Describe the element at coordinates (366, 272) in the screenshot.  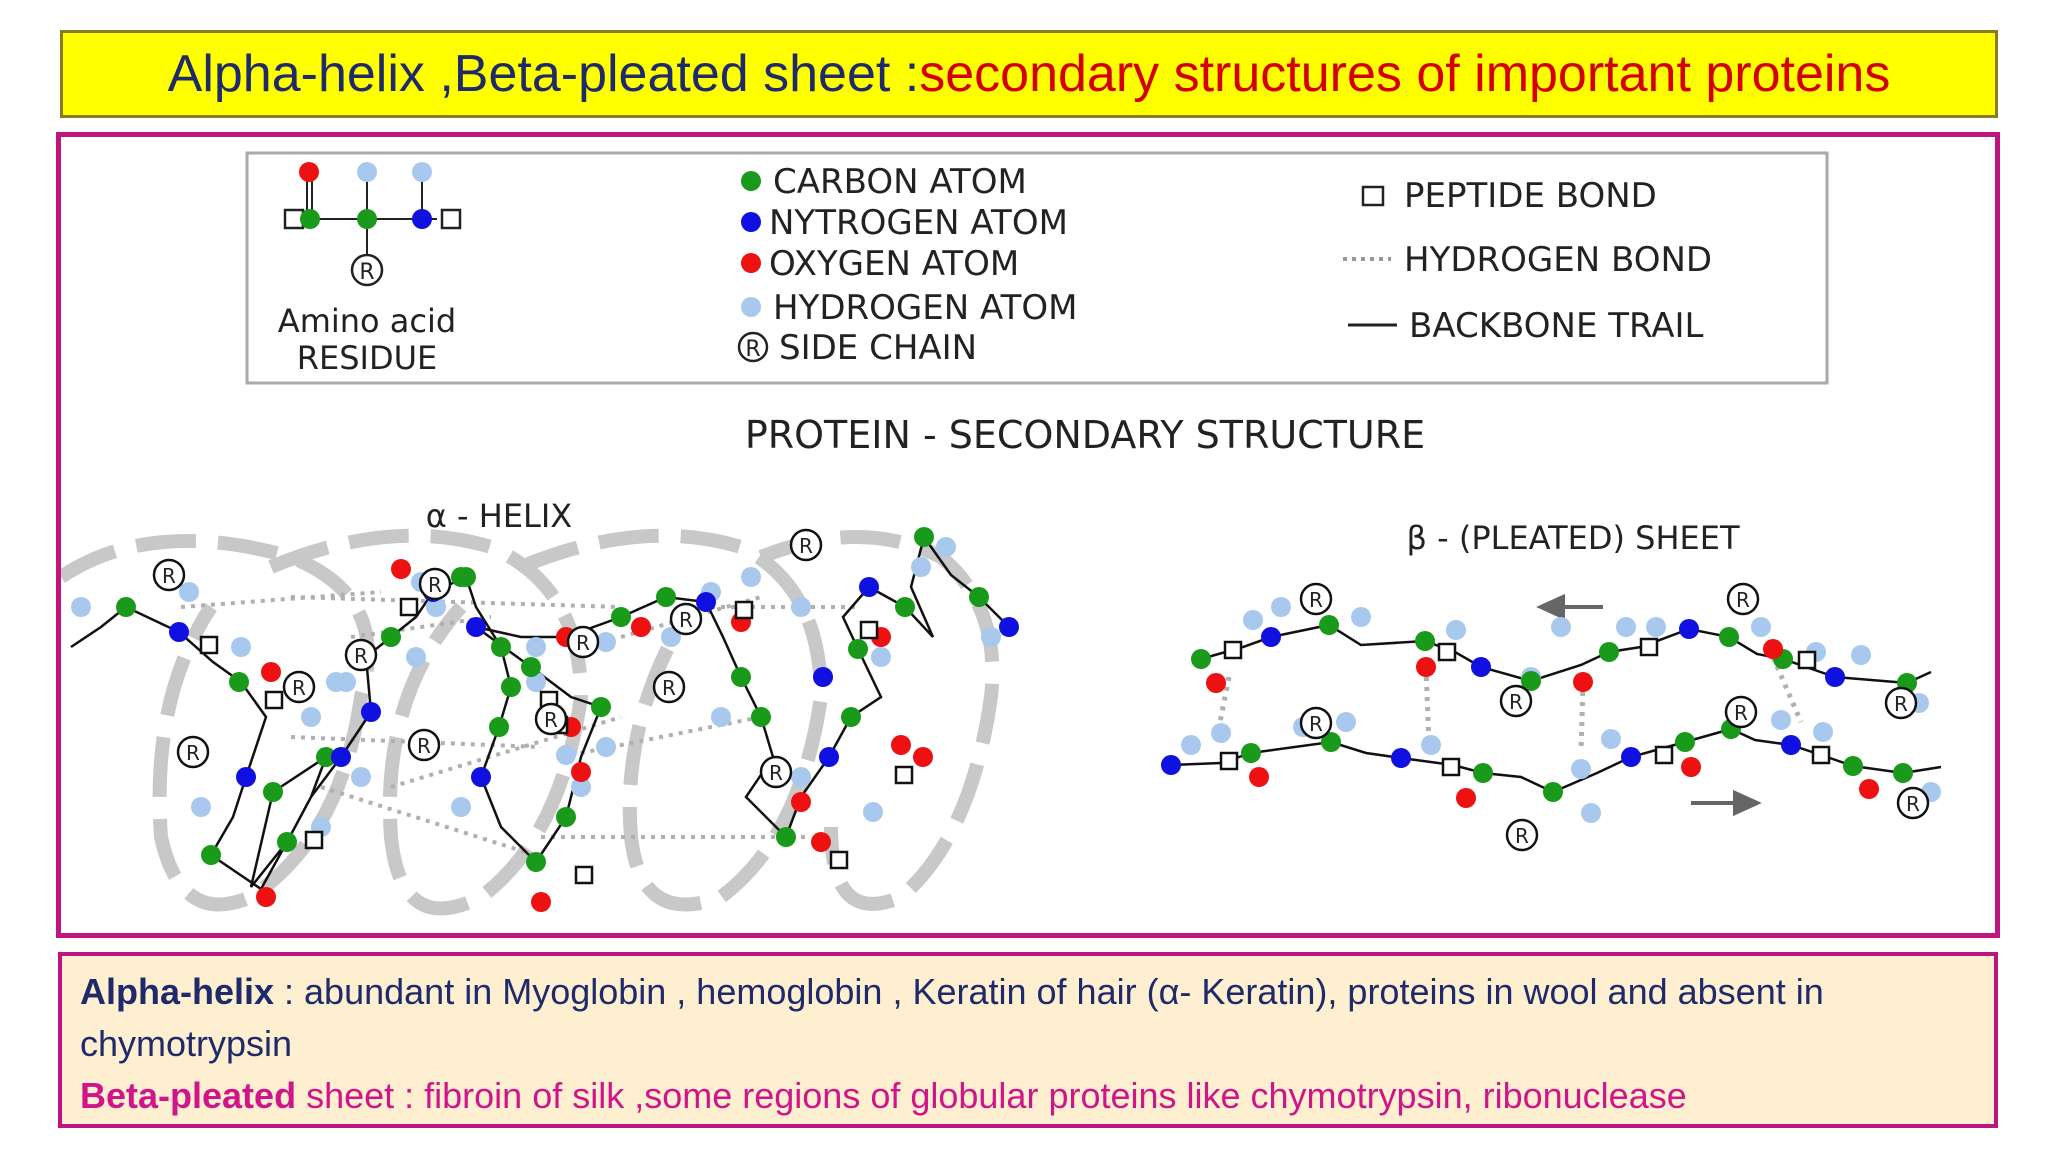
I see `residue-side-chain-symbol: R` at that location.